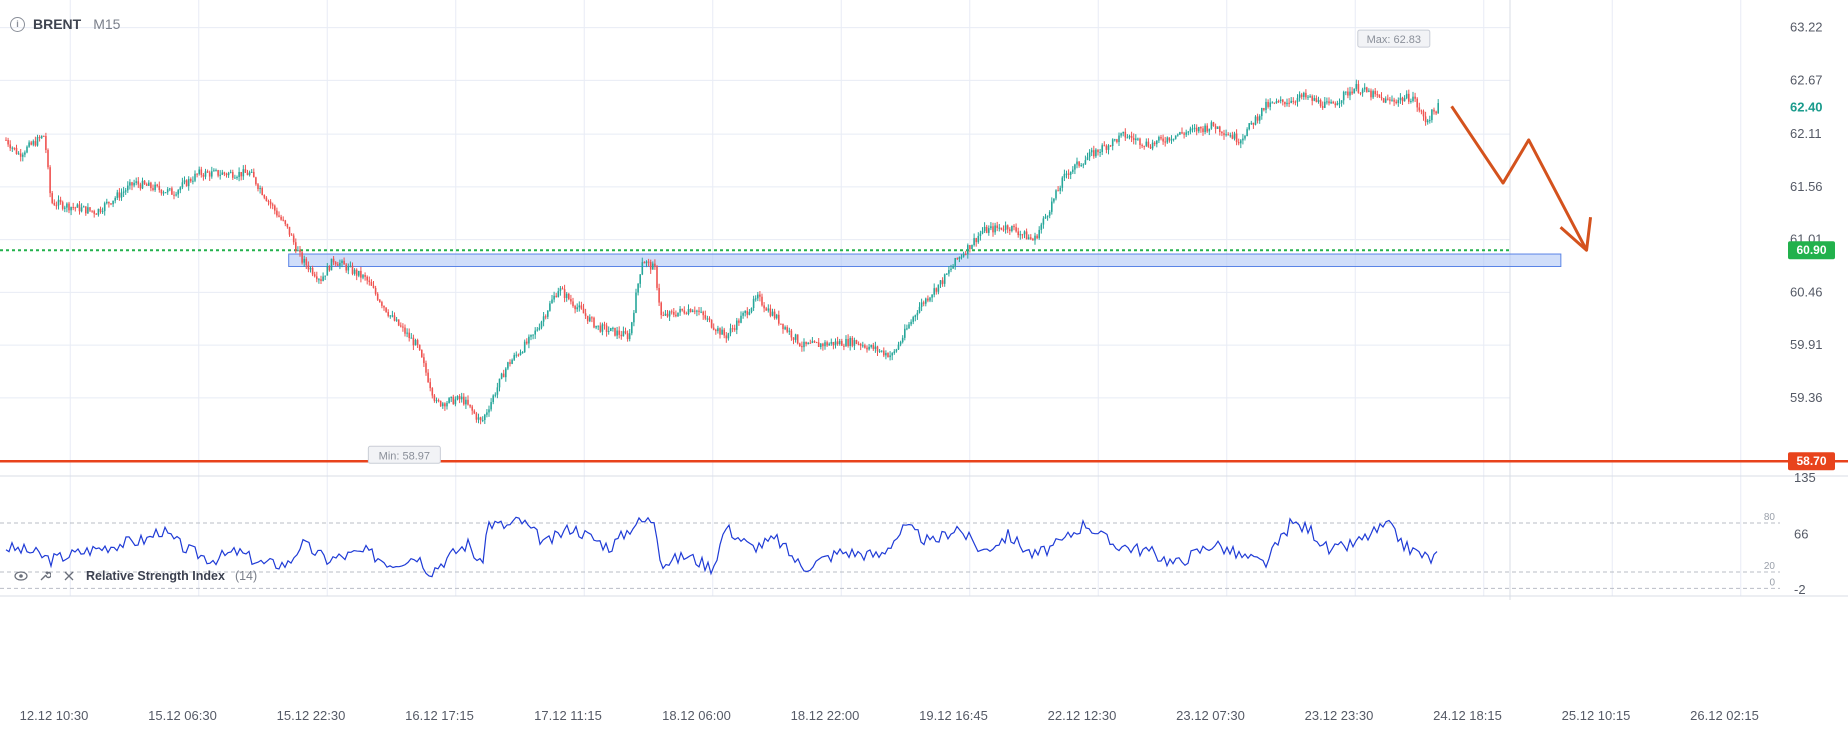  Describe the element at coordinates (1519, 178) in the screenshot. I see `forecast-arrow` at that location.